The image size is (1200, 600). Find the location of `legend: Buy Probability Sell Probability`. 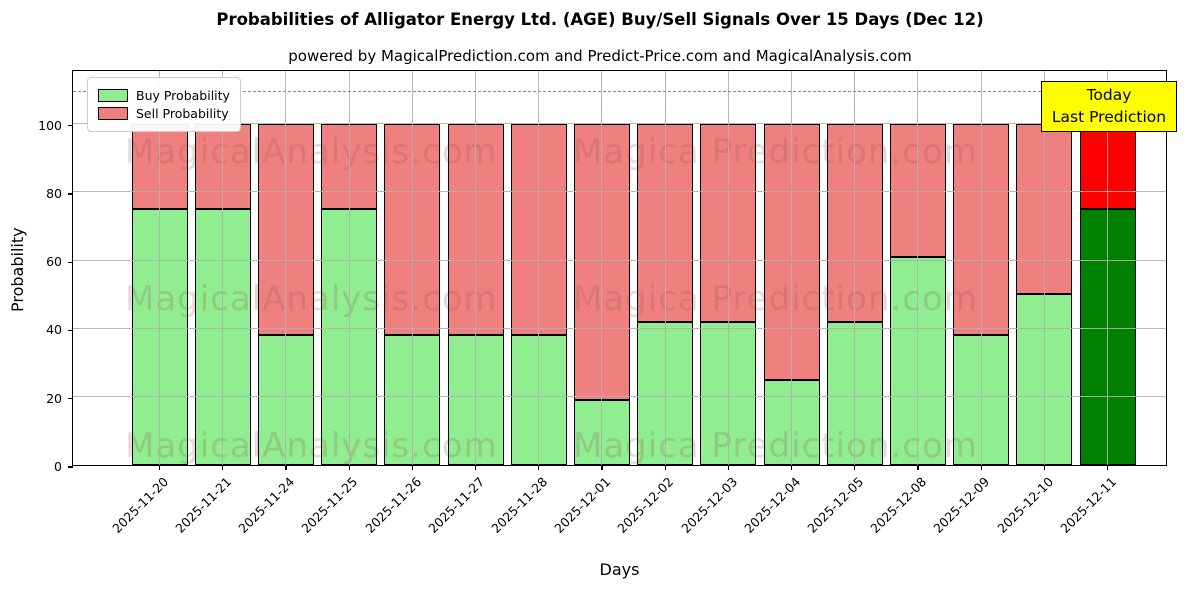

legend: Buy Probability Sell Probability is located at coordinates (164, 104).